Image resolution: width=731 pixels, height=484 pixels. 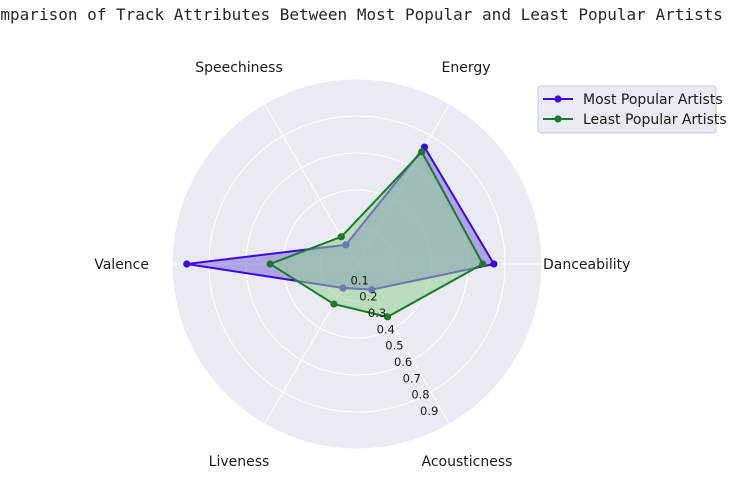 What do you see at coordinates (467, 462) in the screenshot?
I see `axis-label-acousticness: Acousticness` at bounding box center [467, 462].